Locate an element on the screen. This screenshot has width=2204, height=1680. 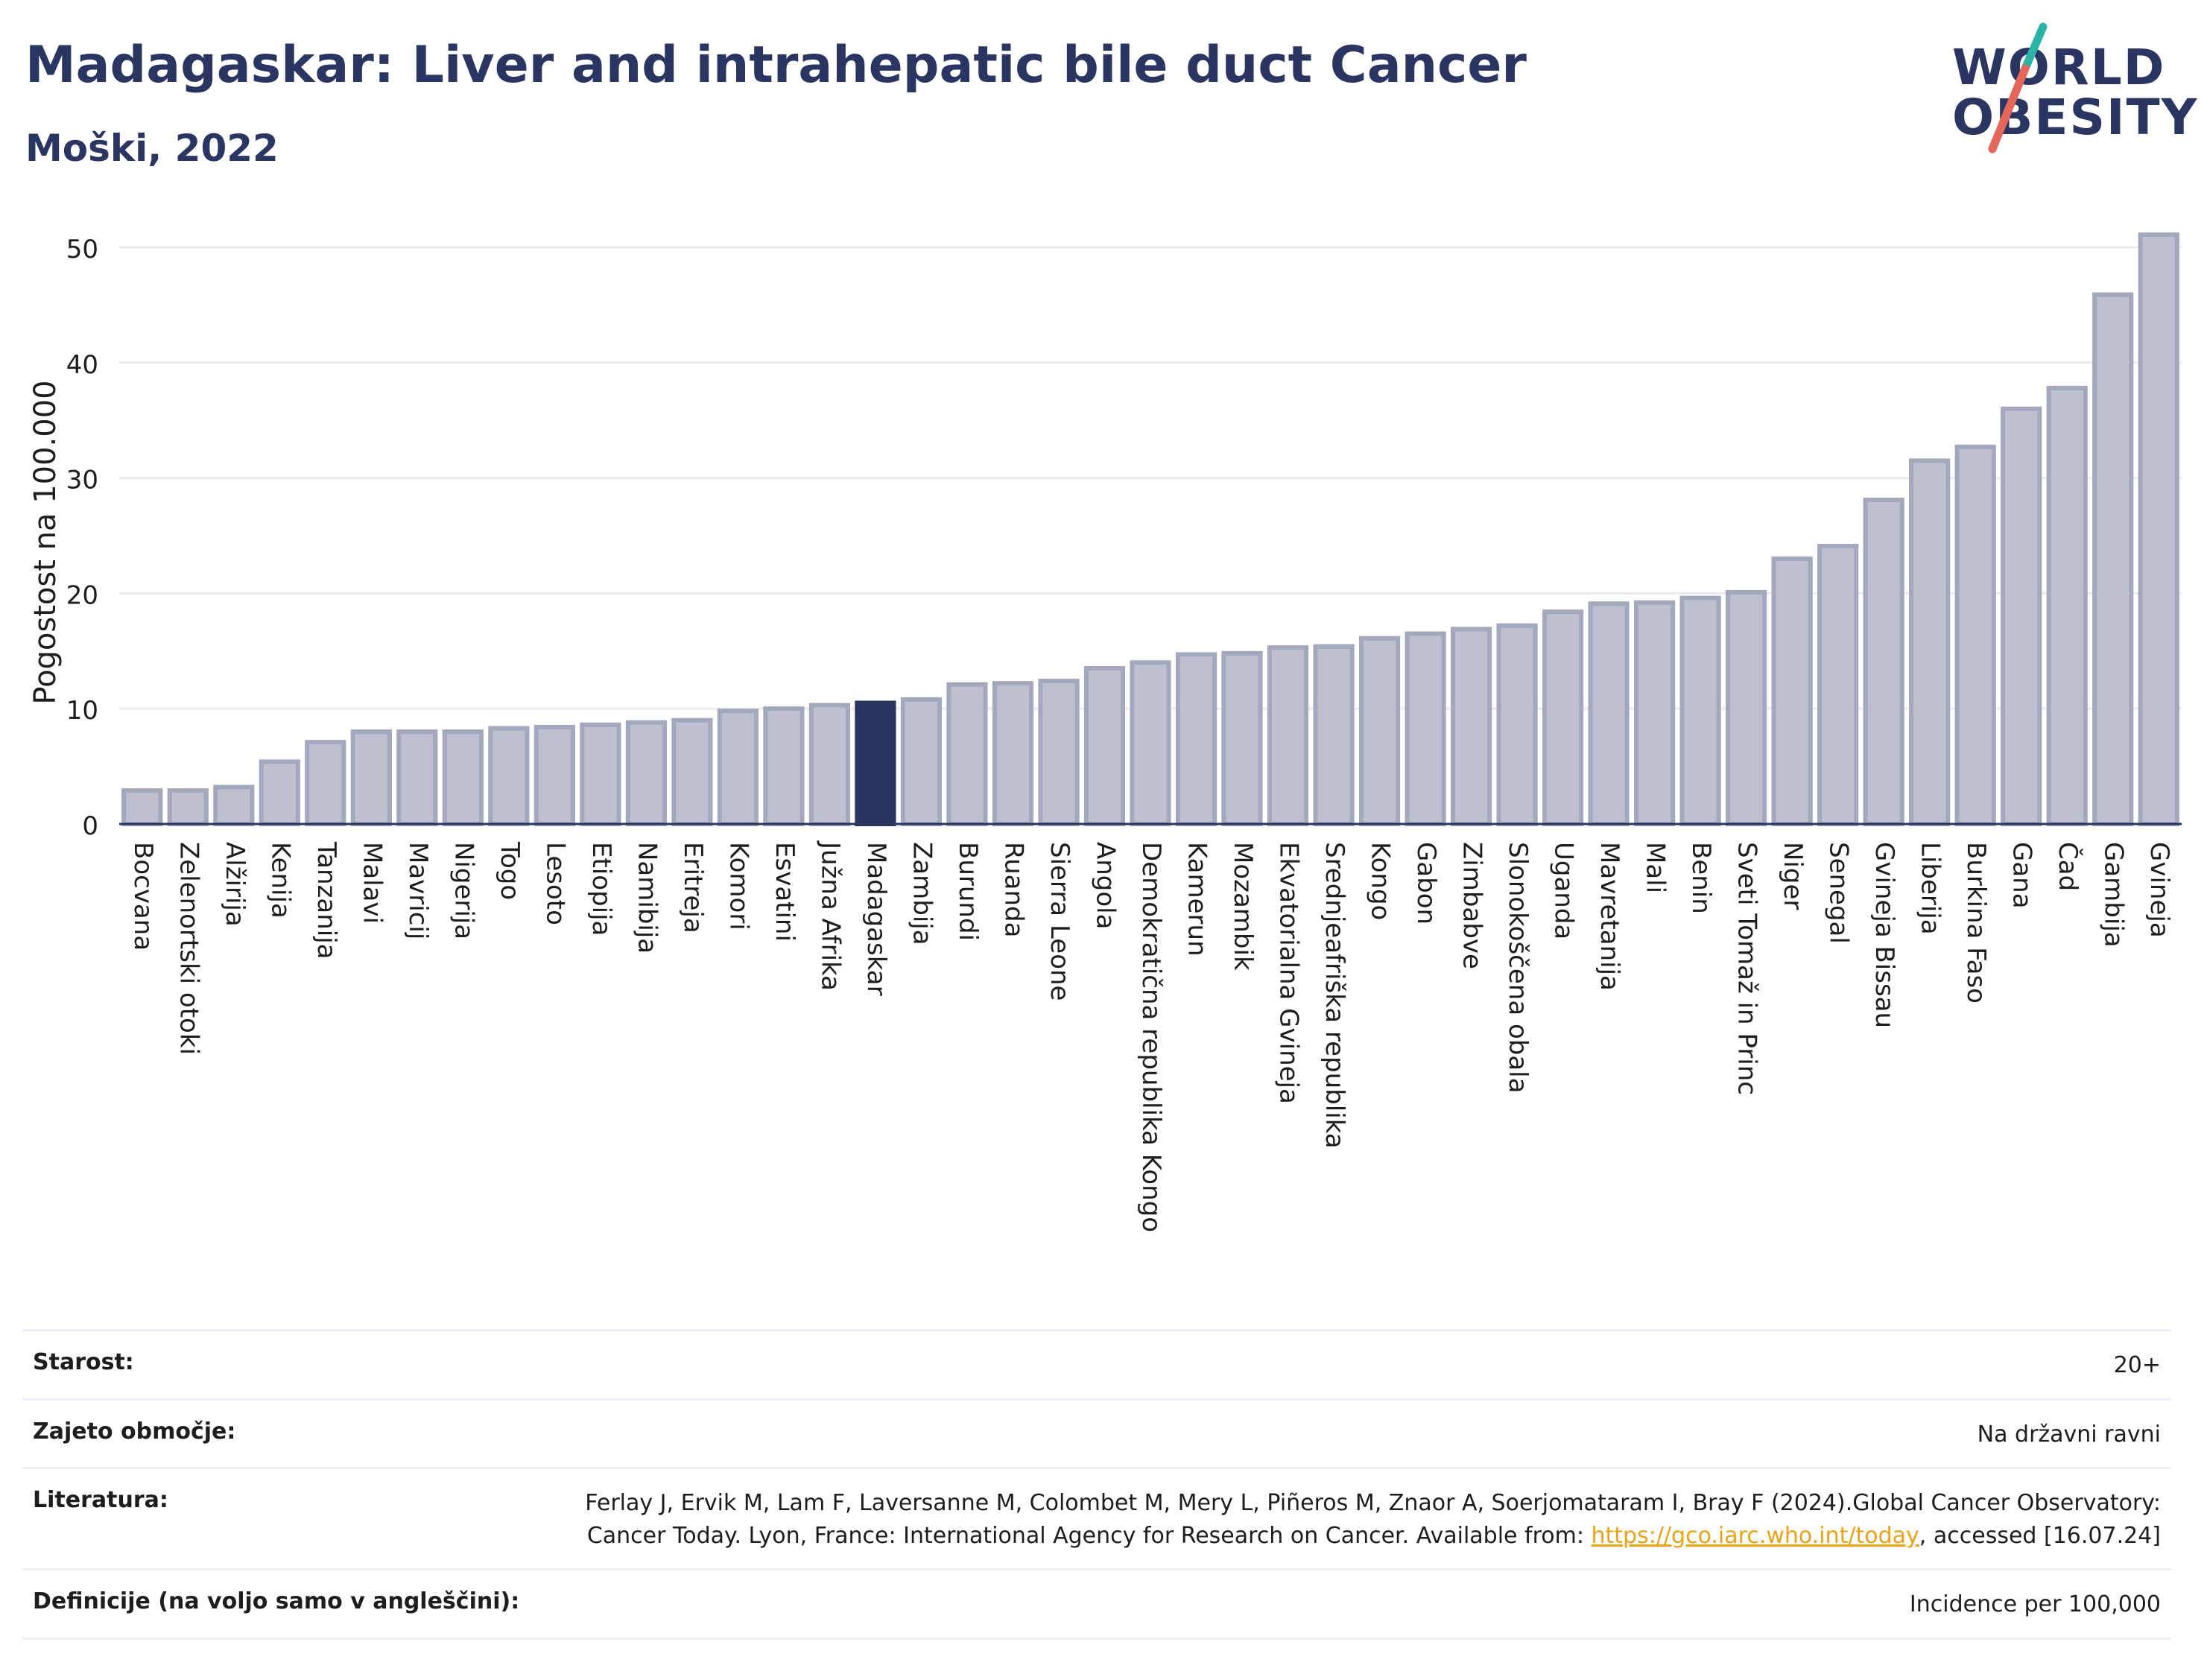
x-tick-label: Demokratična republika Kongo is located at coordinates (1151, 1037).